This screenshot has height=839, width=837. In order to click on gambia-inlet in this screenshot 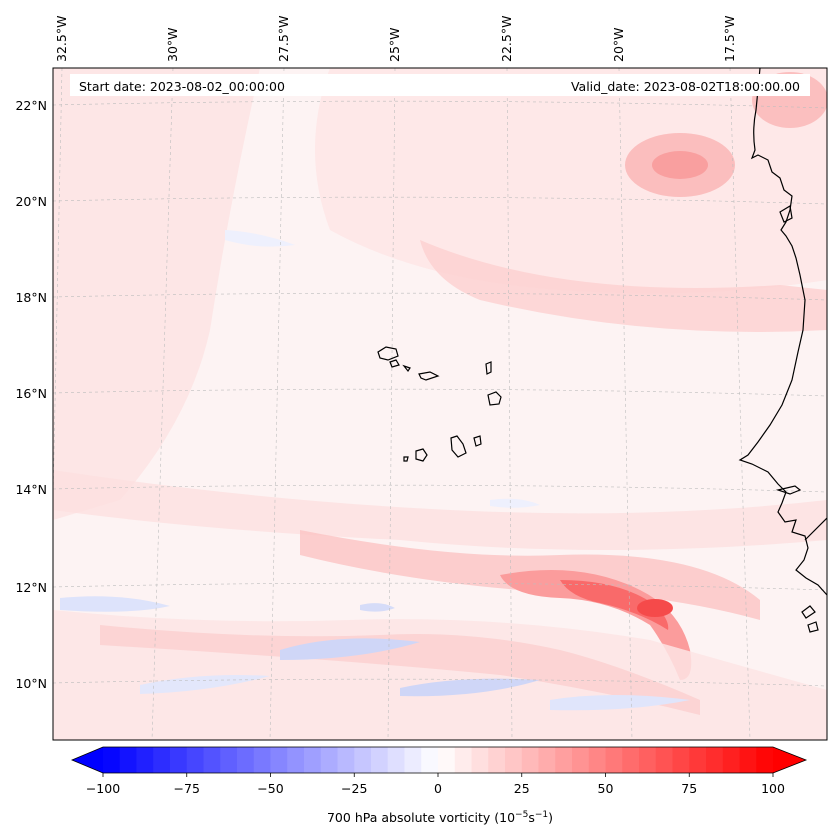, I will do `click(788, 490)`.